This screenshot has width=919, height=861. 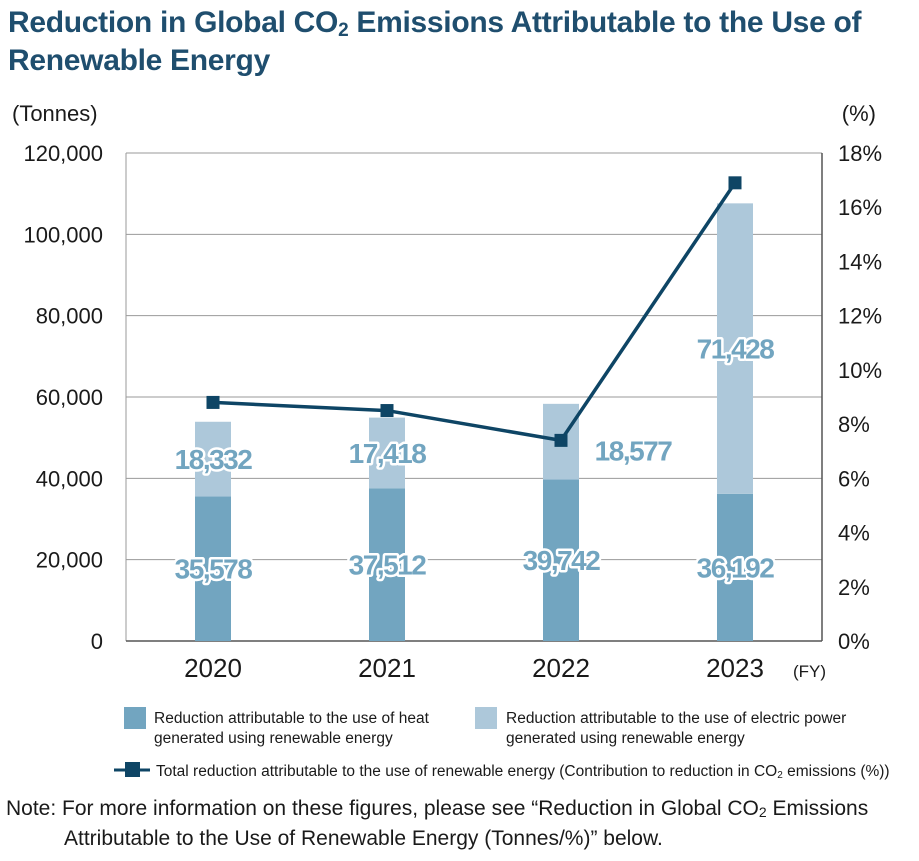 What do you see at coordinates (69, 560) in the screenshot?
I see `y-tick-label: 20,000` at bounding box center [69, 560].